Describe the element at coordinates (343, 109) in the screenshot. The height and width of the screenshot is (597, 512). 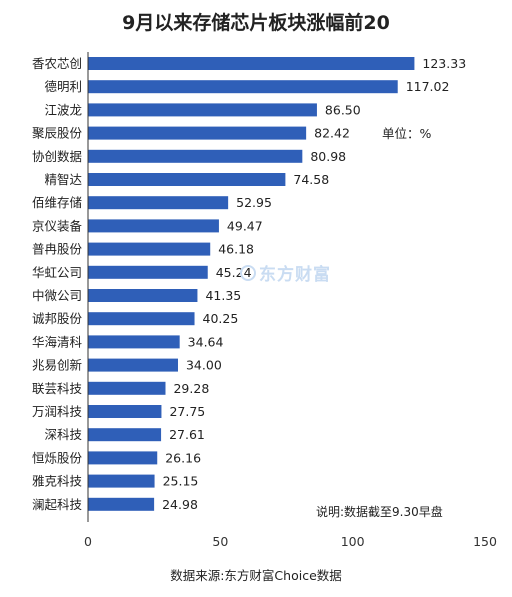
I see `value-label: 86.50` at that location.